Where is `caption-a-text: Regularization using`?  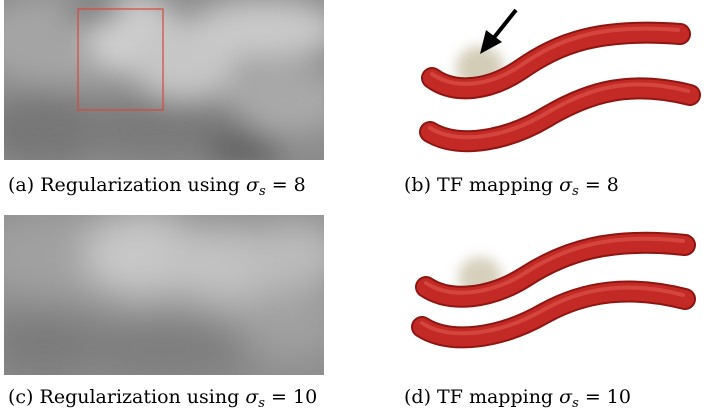
caption-a-text: Regularization using is located at coordinates (140, 185).